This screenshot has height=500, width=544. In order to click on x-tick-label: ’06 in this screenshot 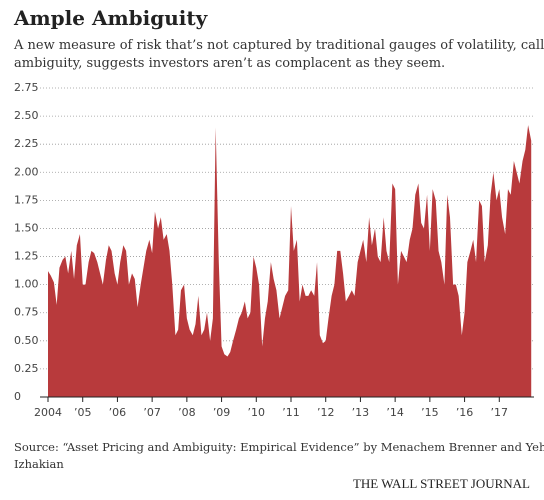, I will do `click(118, 412)`.